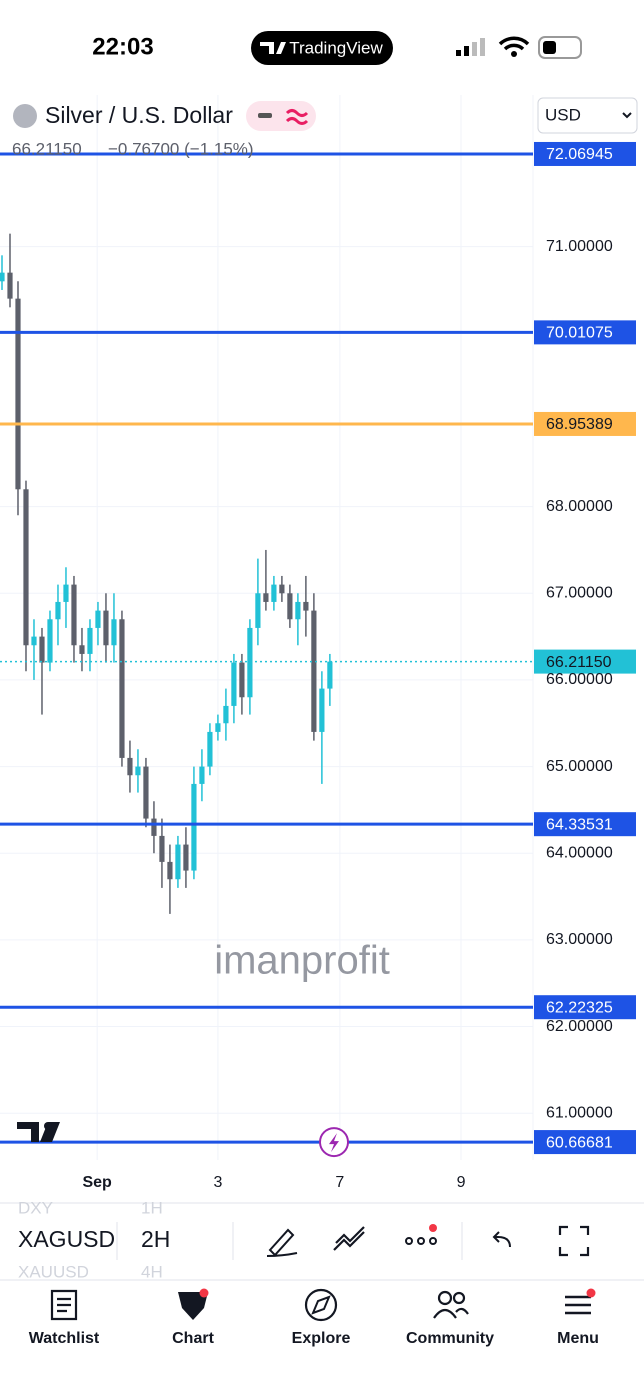 The image size is (644, 1400). Describe the element at coordinates (579, 506) in the screenshot. I see `y-tick-label: 68.00000` at that location.